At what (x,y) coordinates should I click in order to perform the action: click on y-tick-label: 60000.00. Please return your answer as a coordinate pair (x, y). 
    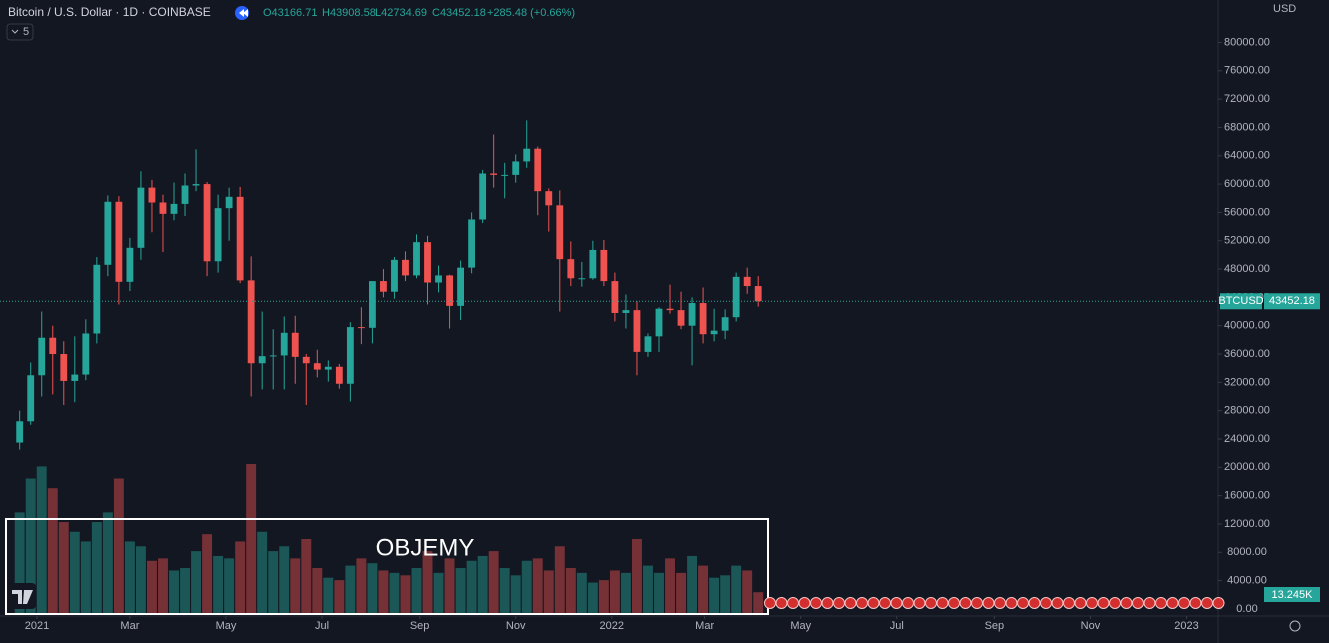
    Looking at the image, I should click on (1247, 184).